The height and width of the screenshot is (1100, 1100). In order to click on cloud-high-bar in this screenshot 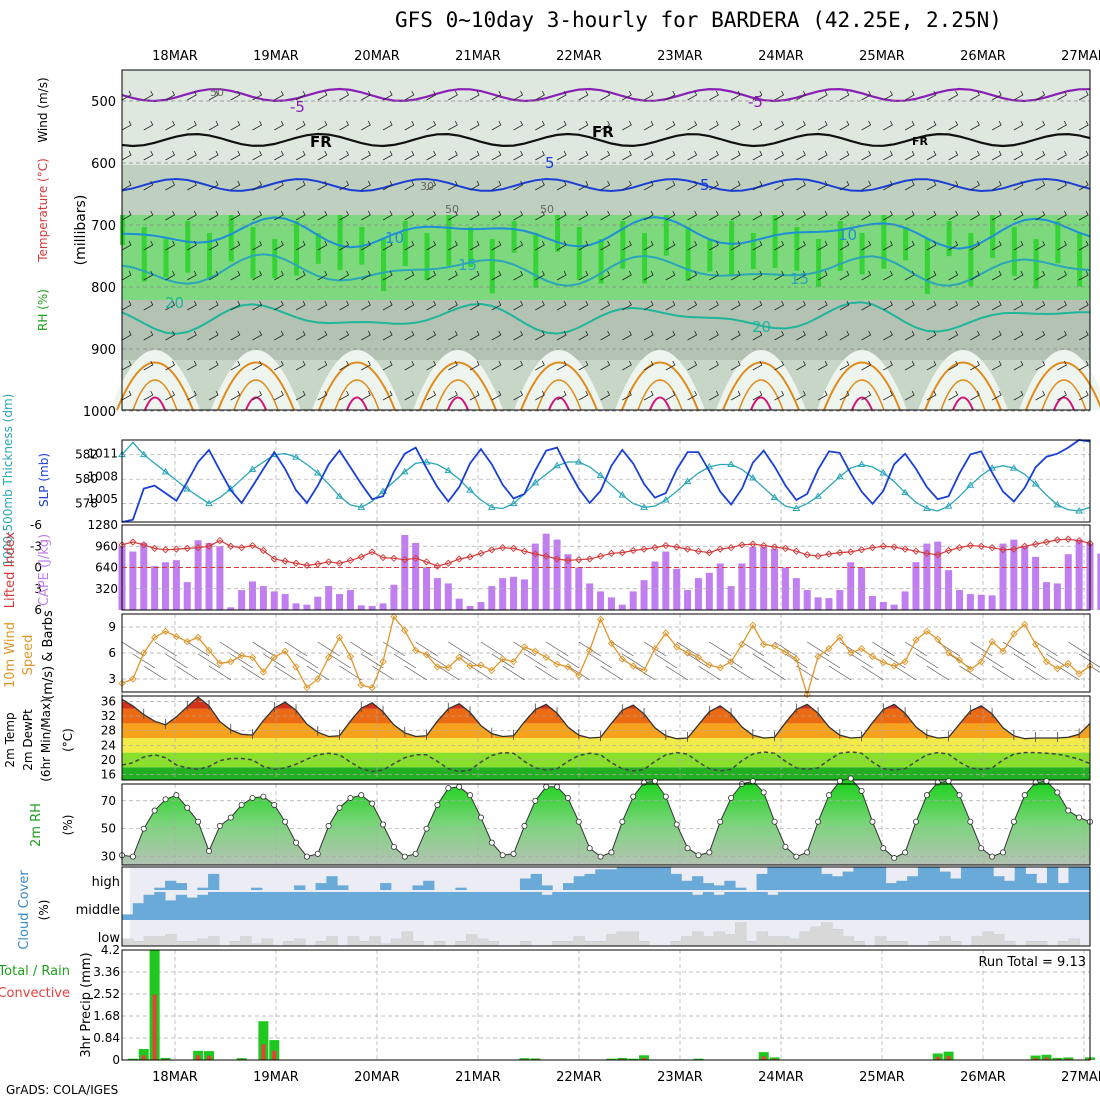, I will do `click(730, 885)`.